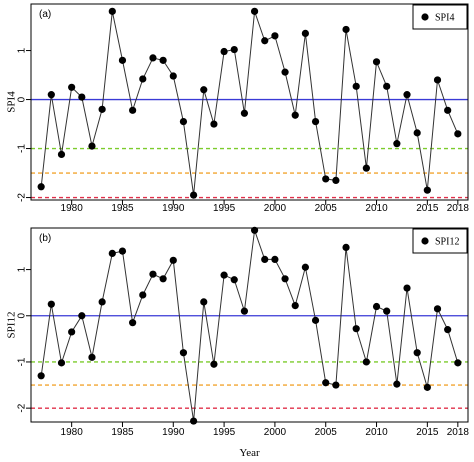  What do you see at coordinates (12, 102) in the screenshot?
I see `y-axis-label: SPI4` at bounding box center [12, 102].